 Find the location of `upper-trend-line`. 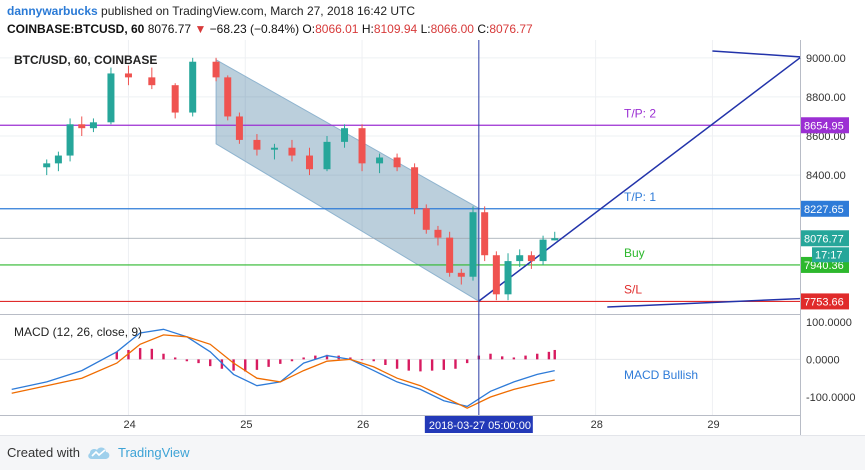

upper-trend-line is located at coordinates (756, 54).